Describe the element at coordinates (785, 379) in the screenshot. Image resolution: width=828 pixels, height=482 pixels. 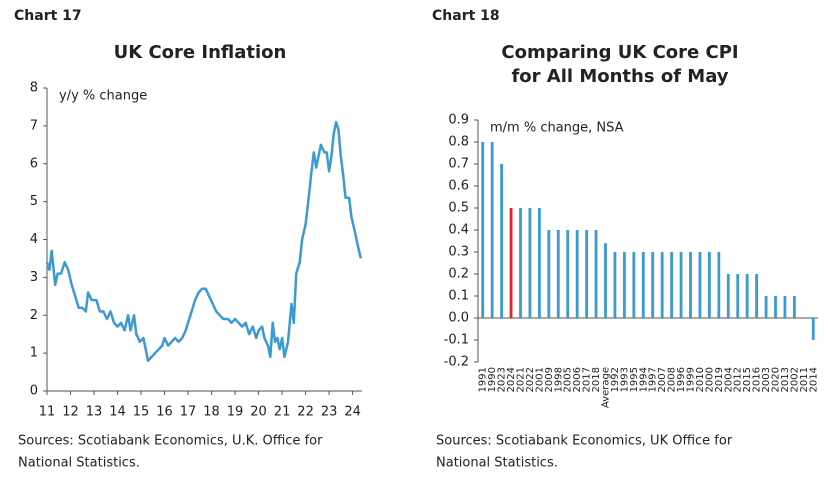
I see `x-tick-label: 2013` at that location.